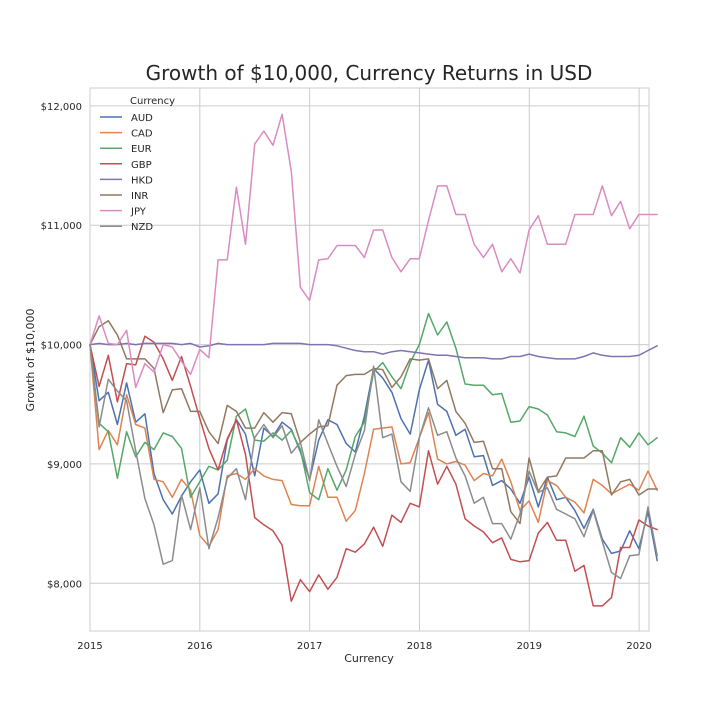 The width and height of the screenshot is (720, 720). I want to click on legend-label-aud: AUD, so click(142, 118).